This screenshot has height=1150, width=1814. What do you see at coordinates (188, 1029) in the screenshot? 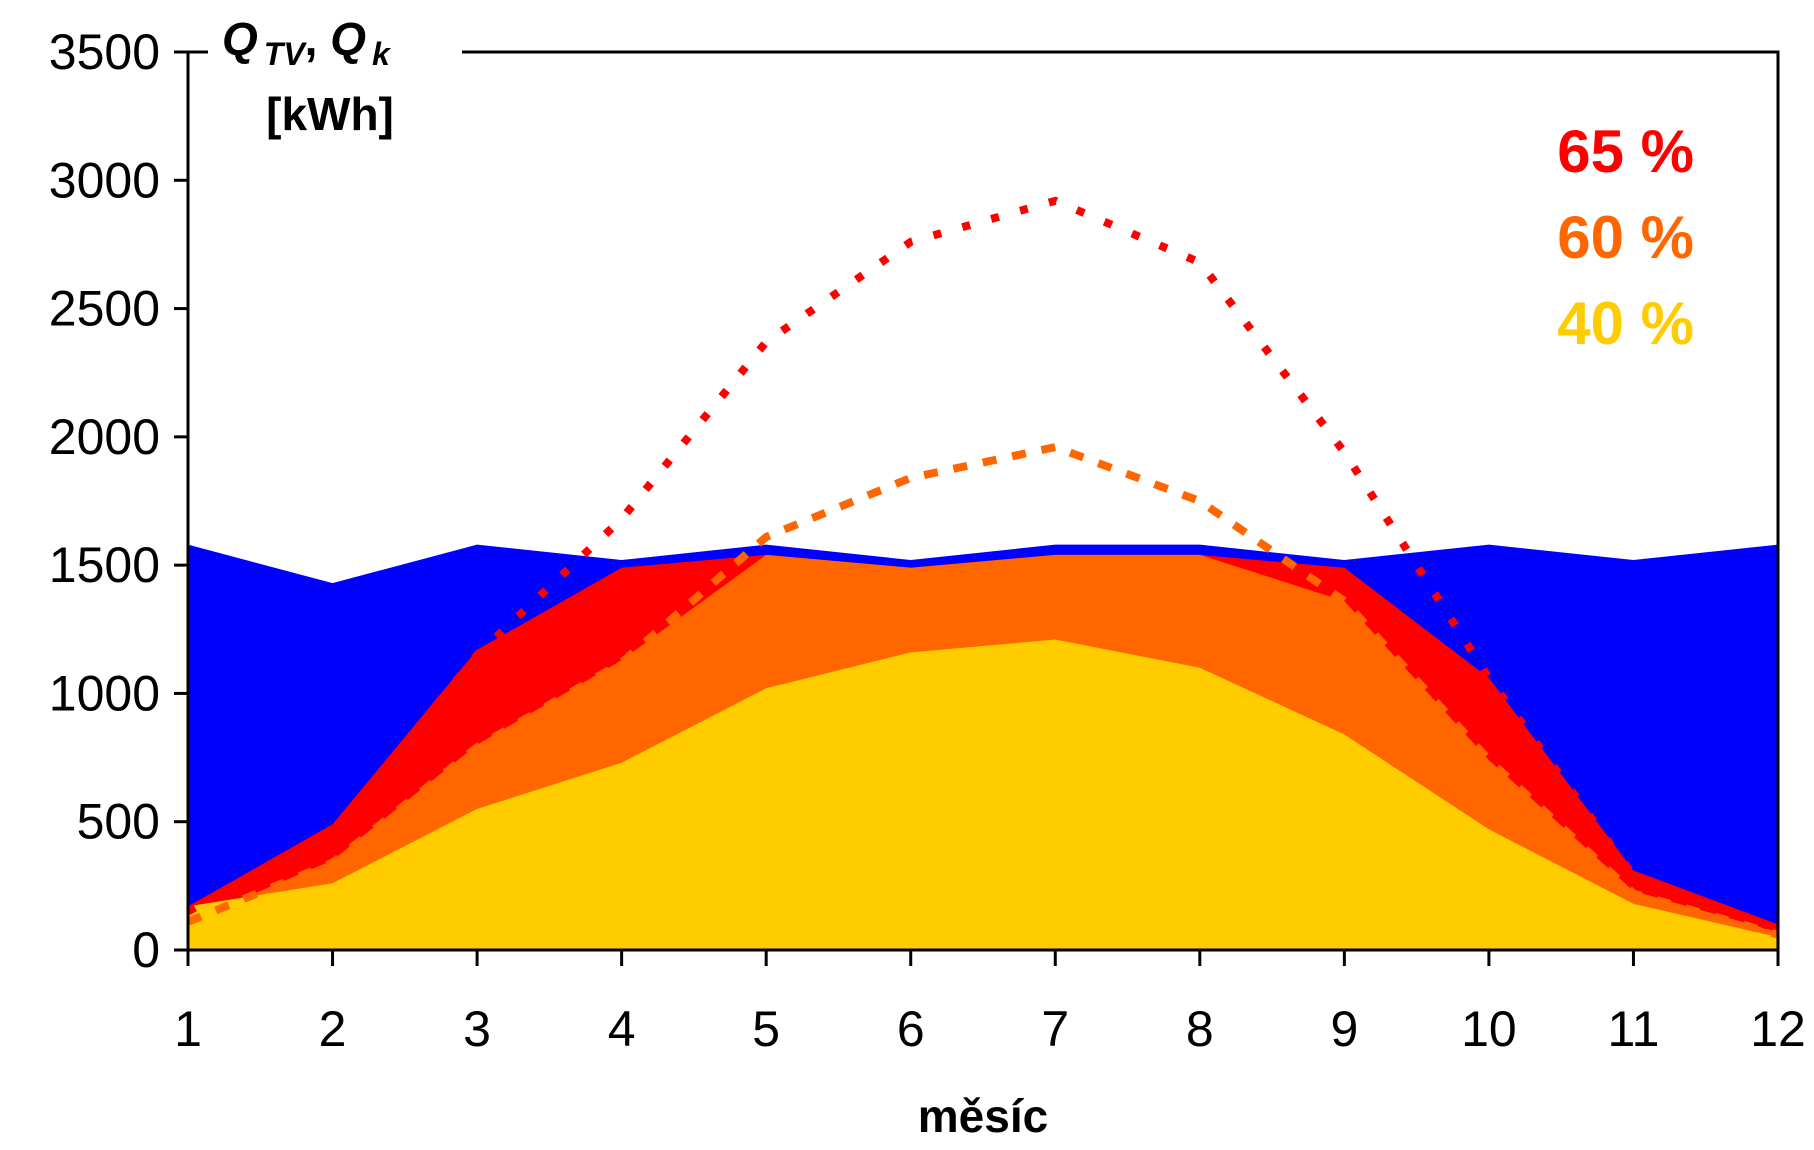
I see `x-tick-label-1: 1` at bounding box center [188, 1029].